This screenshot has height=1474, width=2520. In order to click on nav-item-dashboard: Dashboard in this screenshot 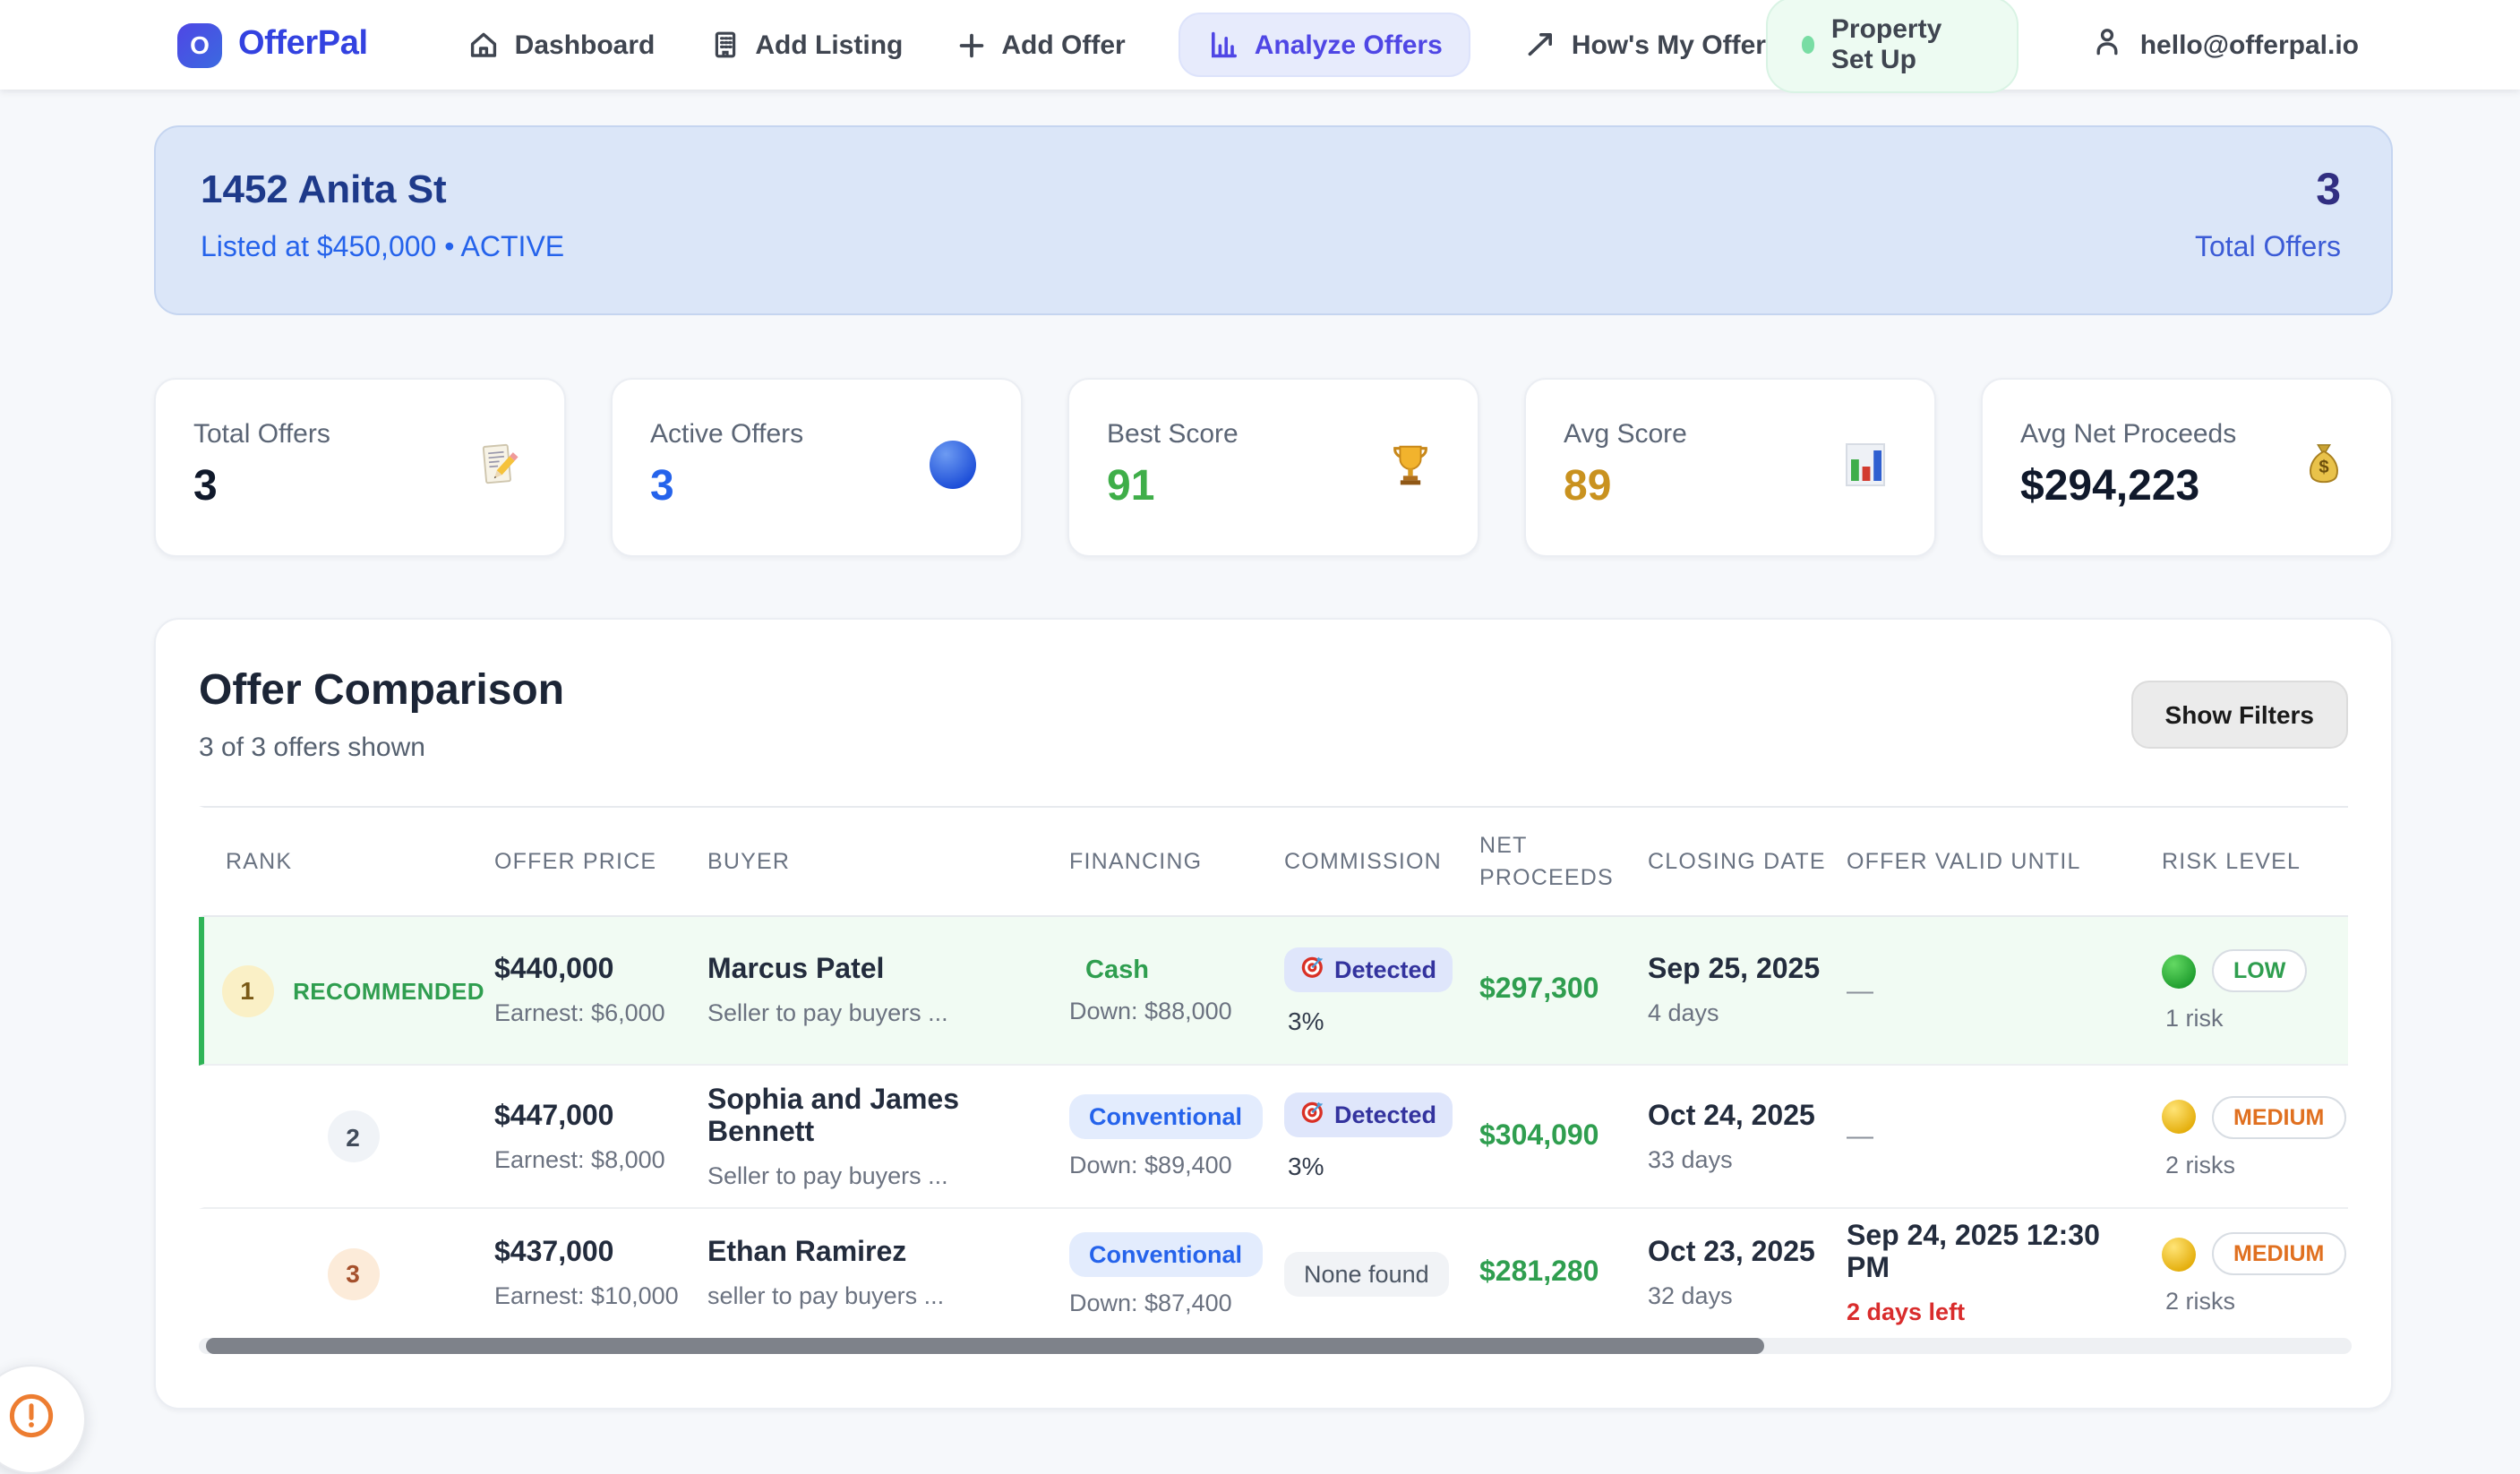, I will do `click(562, 45)`.